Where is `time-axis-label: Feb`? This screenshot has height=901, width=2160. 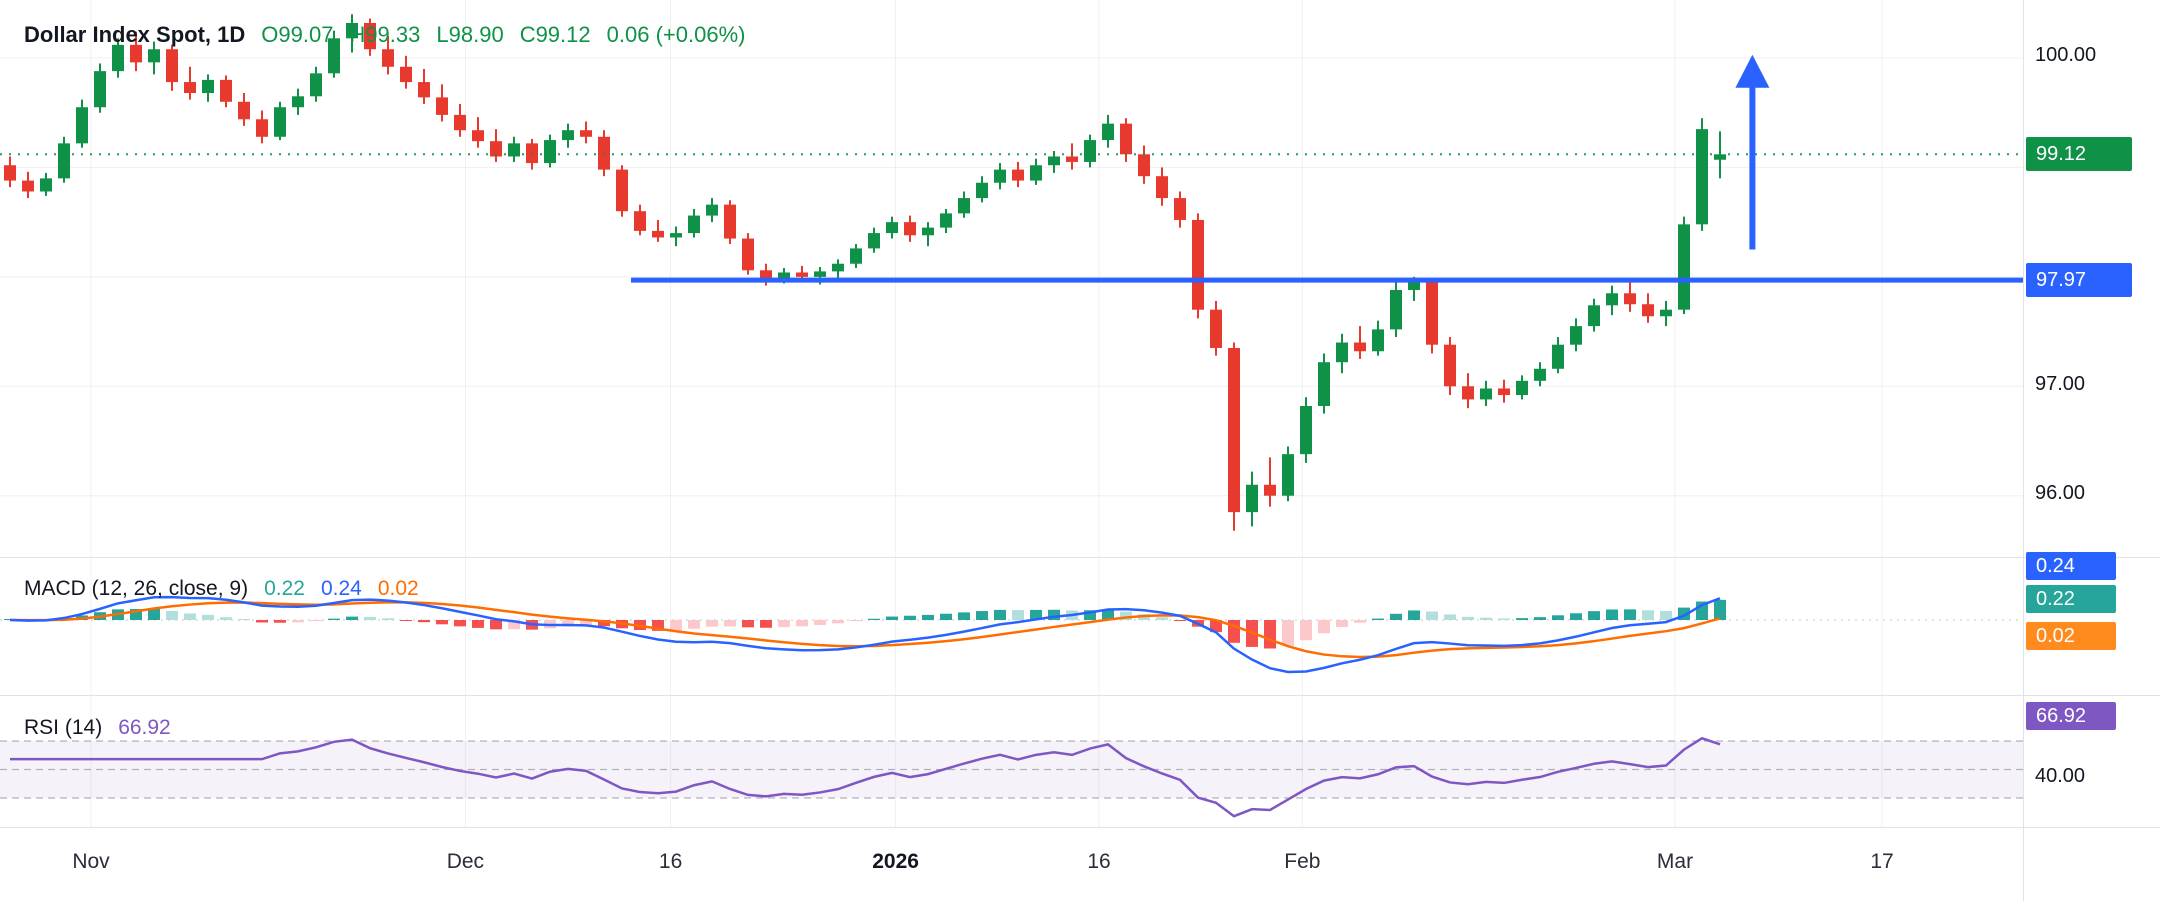
time-axis-label: Feb is located at coordinates (1302, 861).